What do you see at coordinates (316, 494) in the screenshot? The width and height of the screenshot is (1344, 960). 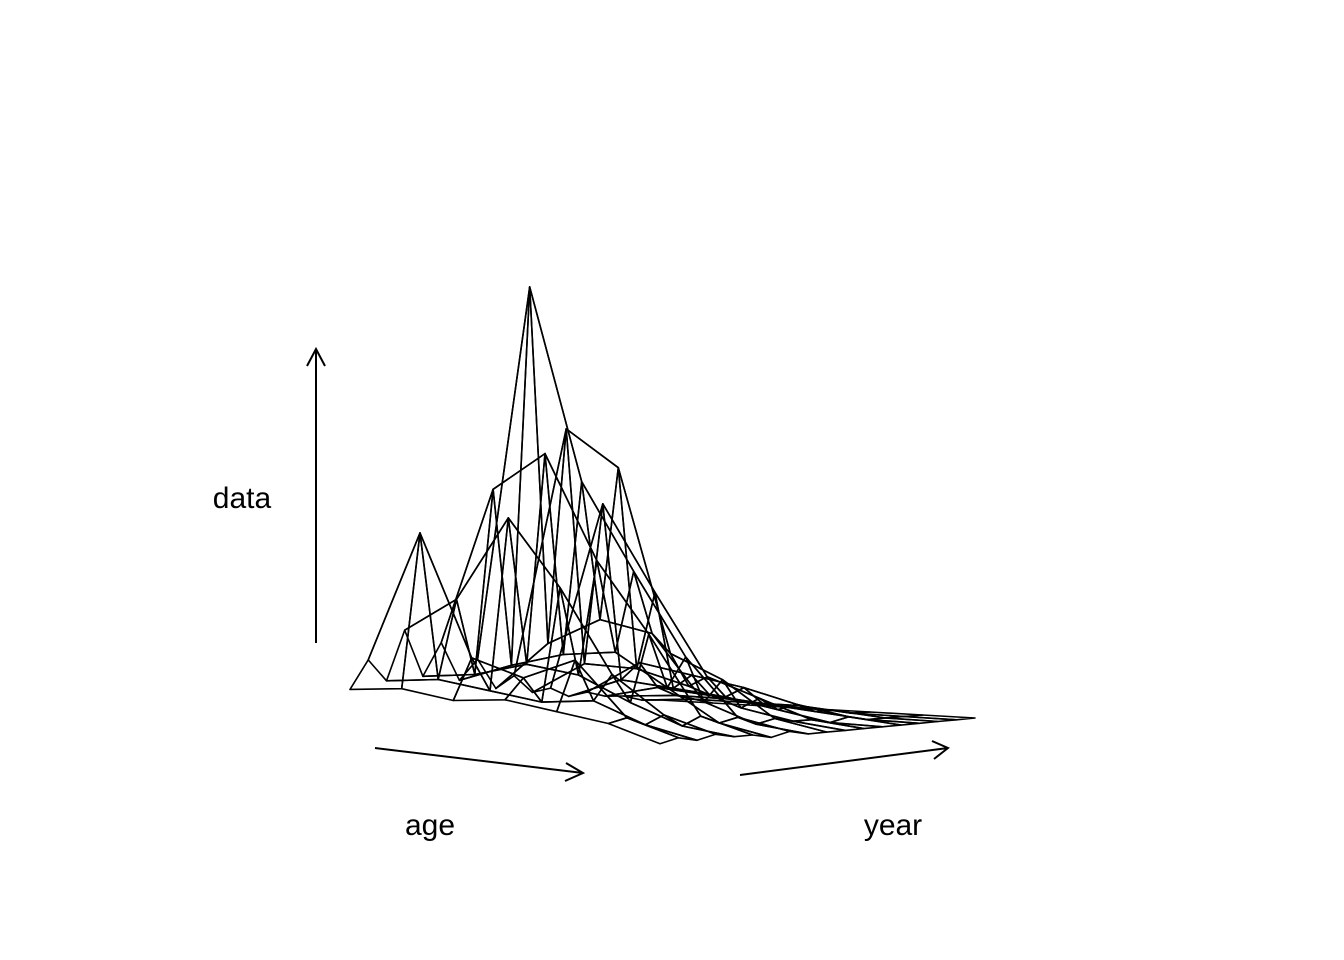 I see `z-axis-arrow` at bounding box center [316, 494].